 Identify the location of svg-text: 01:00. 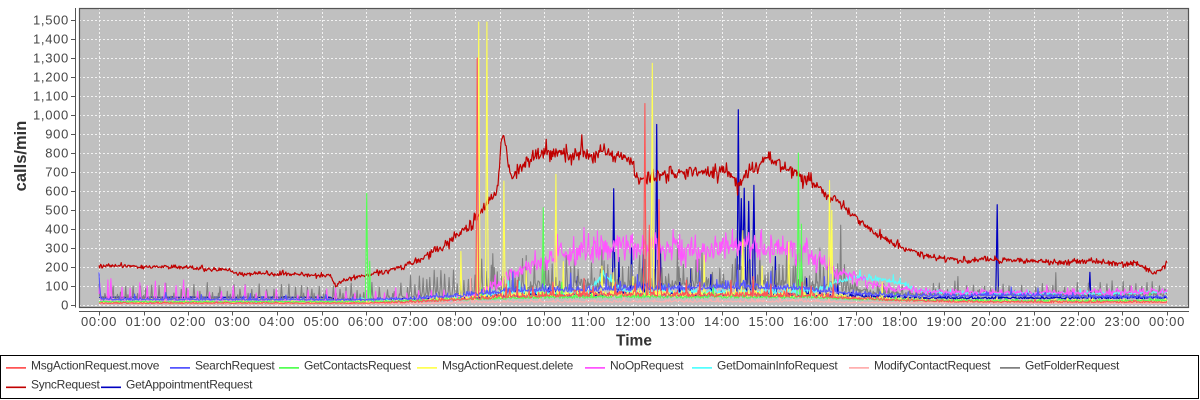
(143, 321).